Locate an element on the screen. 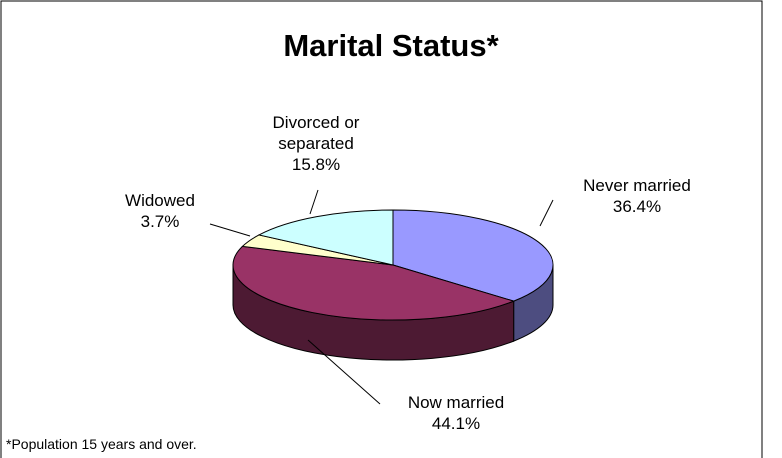 Image resolution: width=782 pixels, height=458 pixels. value-label: 44.1% is located at coordinates (456, 423).